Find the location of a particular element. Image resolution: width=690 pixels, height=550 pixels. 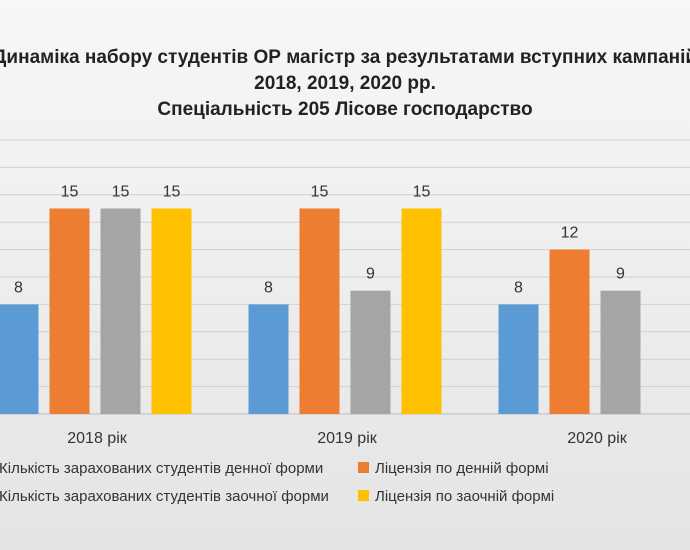

chart-subtitle-specialty: Спеціальність 205 Лісове господарство is located at coordinates (344, 109).